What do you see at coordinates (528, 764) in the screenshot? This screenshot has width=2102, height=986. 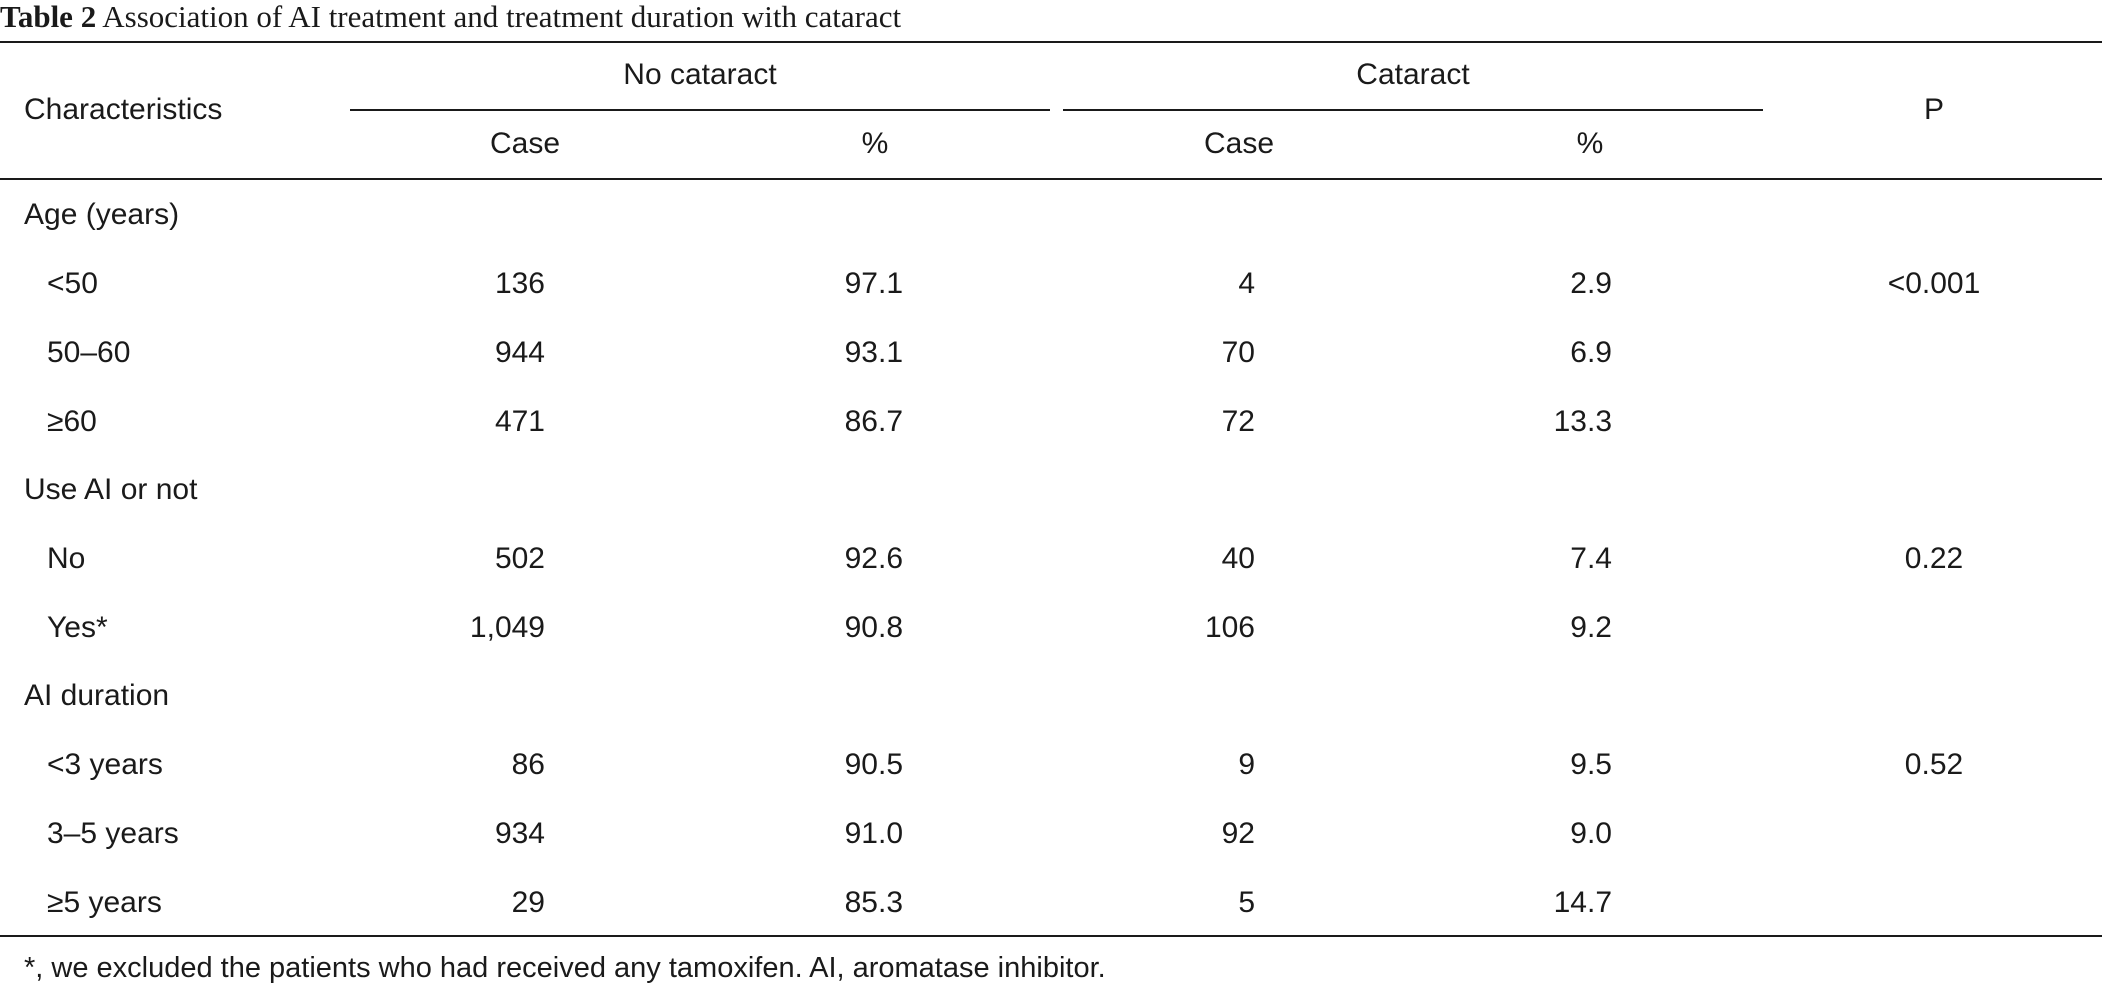 I see `row-nc-case: 86` at bounding box center [528, 764].